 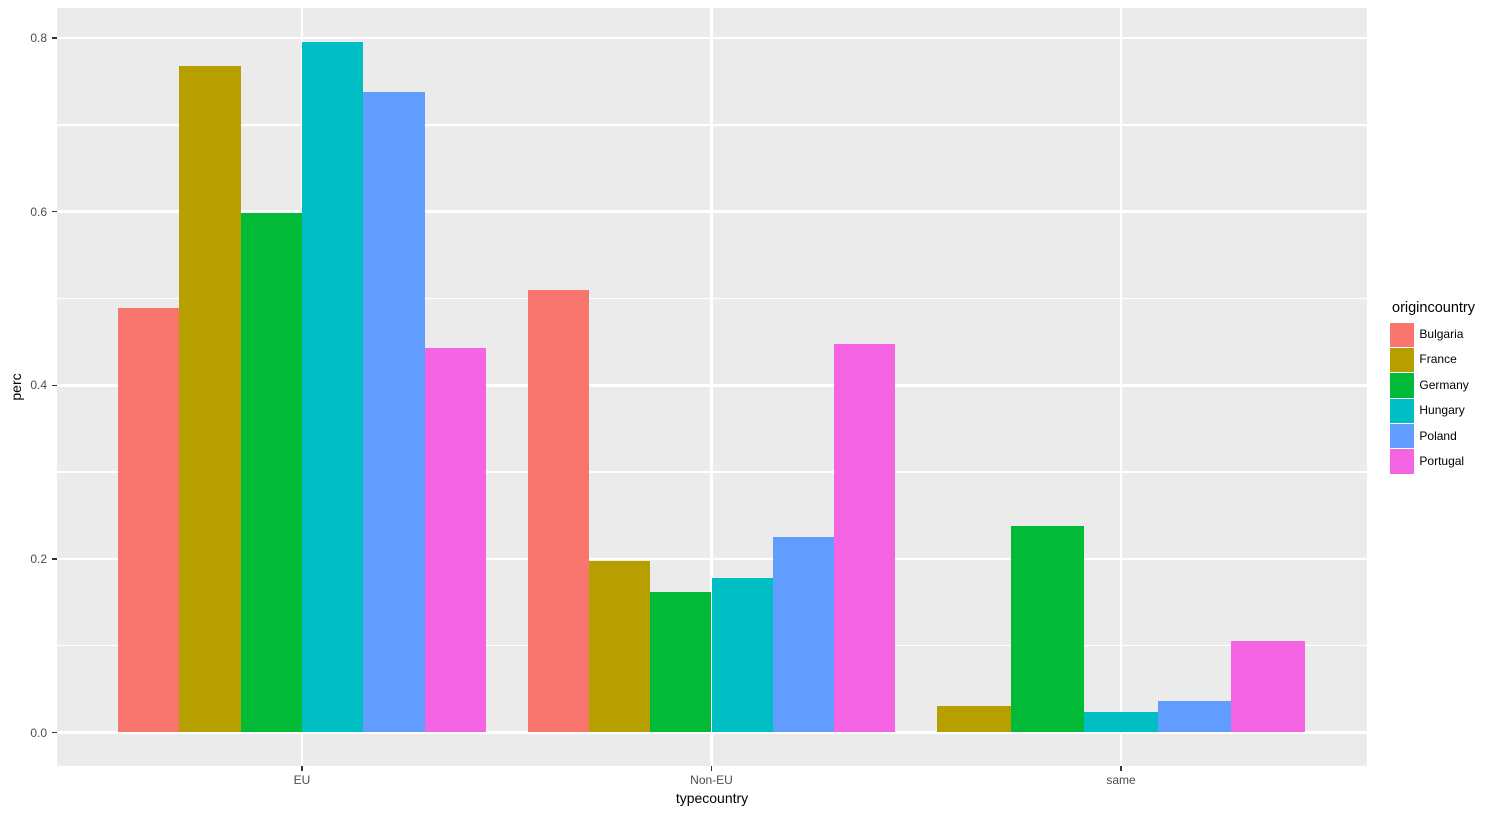 What do you see at coordinates (38, 732) in the screenshot?
I see `y-tick-label: 0.0` at bounding box center [38, 732].